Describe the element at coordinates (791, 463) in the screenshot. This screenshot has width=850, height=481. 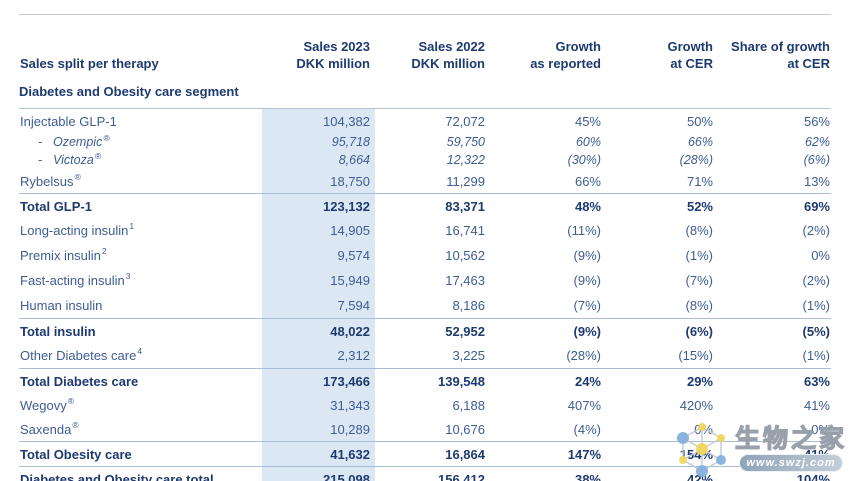
I see `watermark-url-badge: www.swzj.com` at that location.